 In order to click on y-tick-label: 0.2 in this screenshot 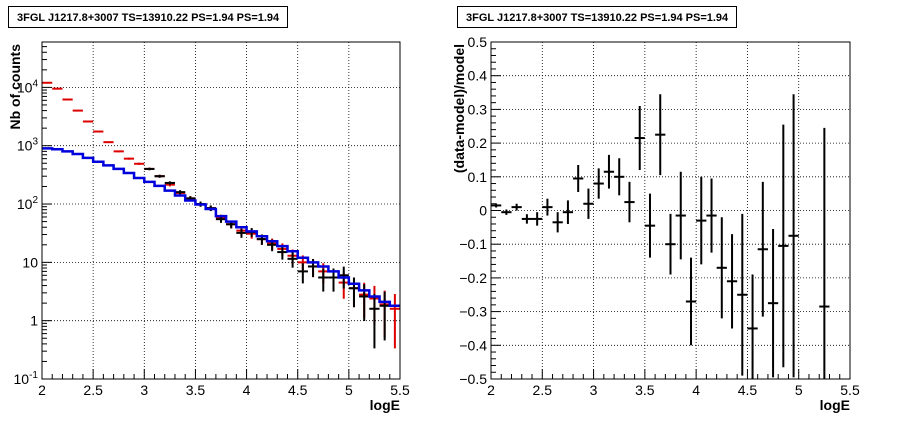, I will do `click(478, 143)`.